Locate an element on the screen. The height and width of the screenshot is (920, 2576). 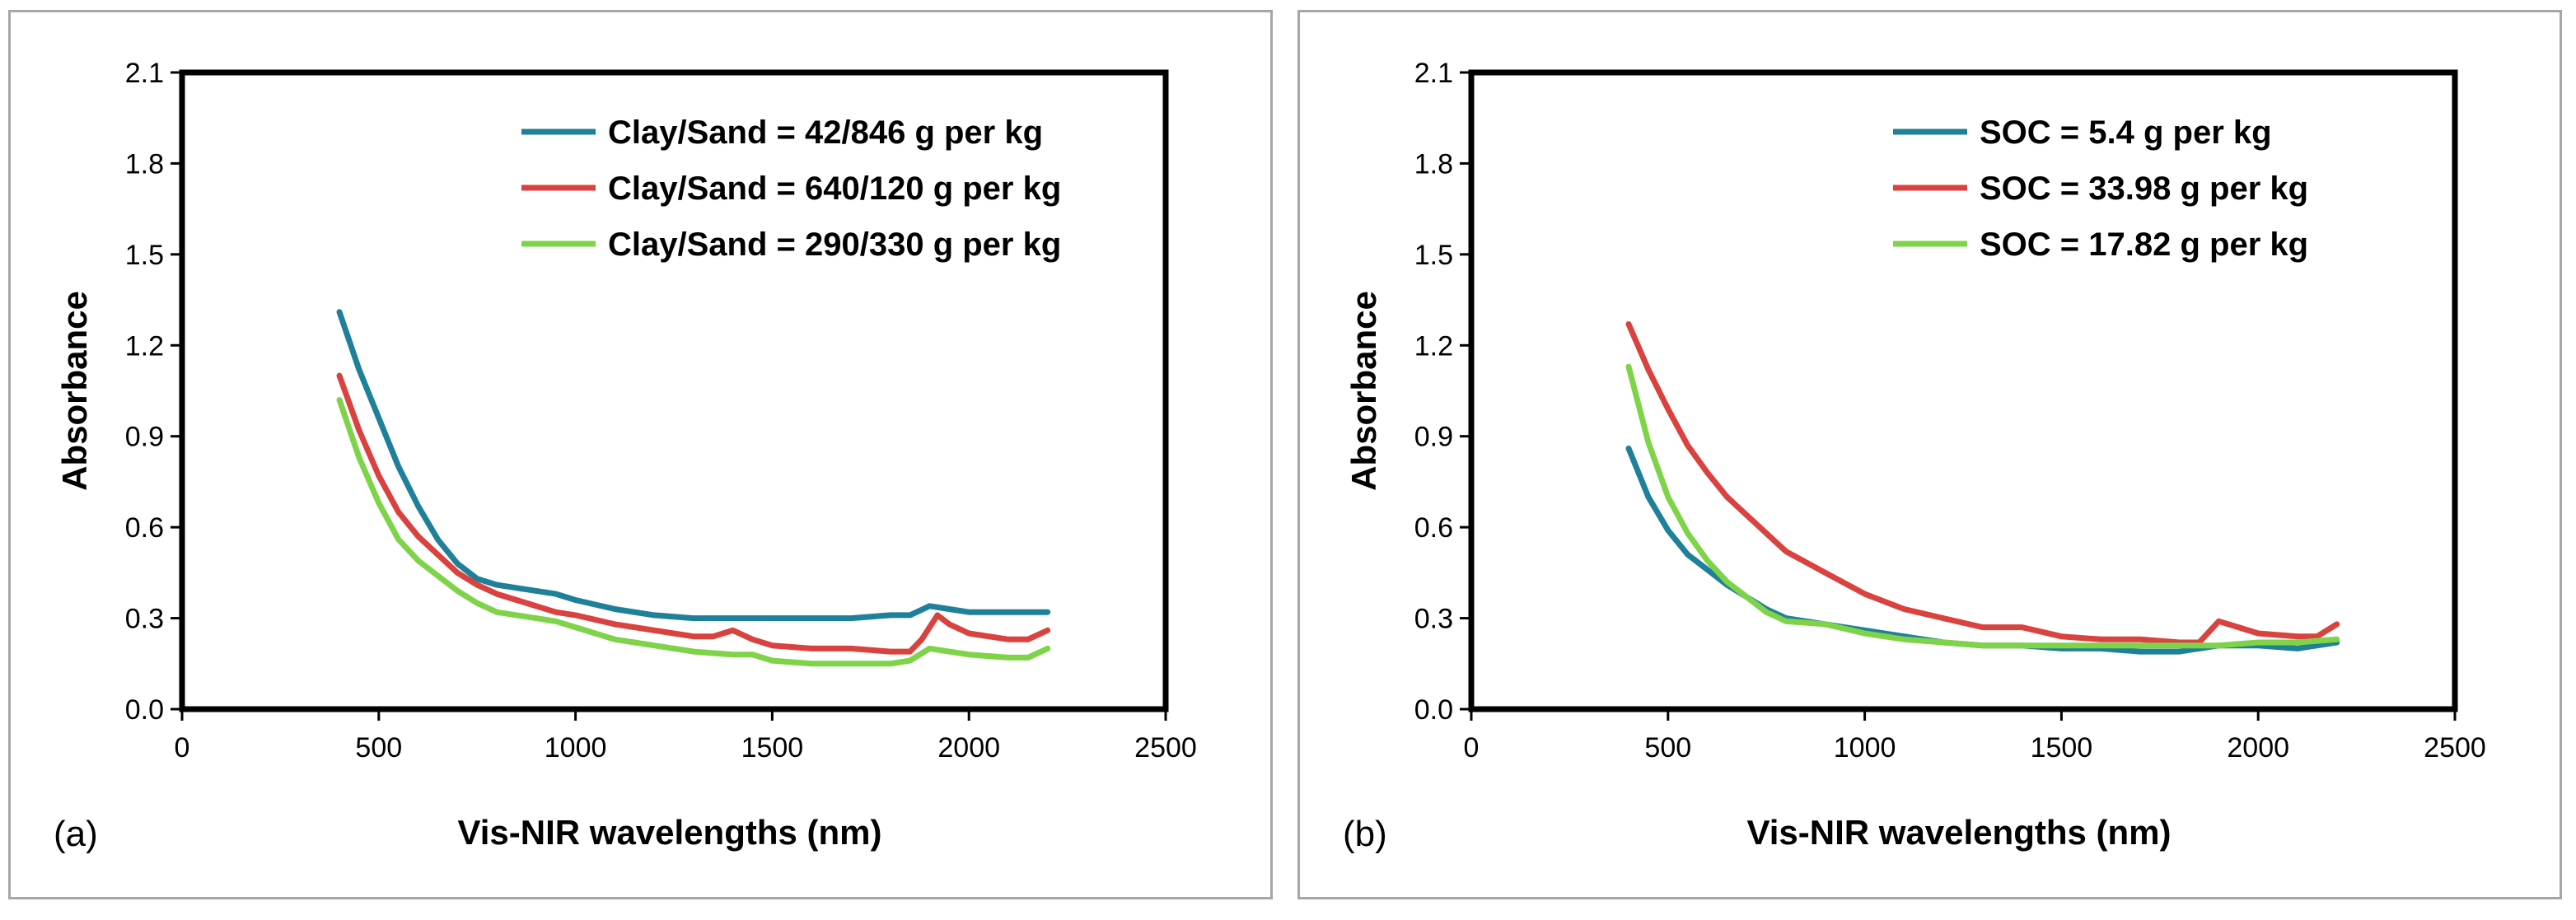
legend-label: SOC = 17.82 g per kg is located at coordinates (2144, 245).